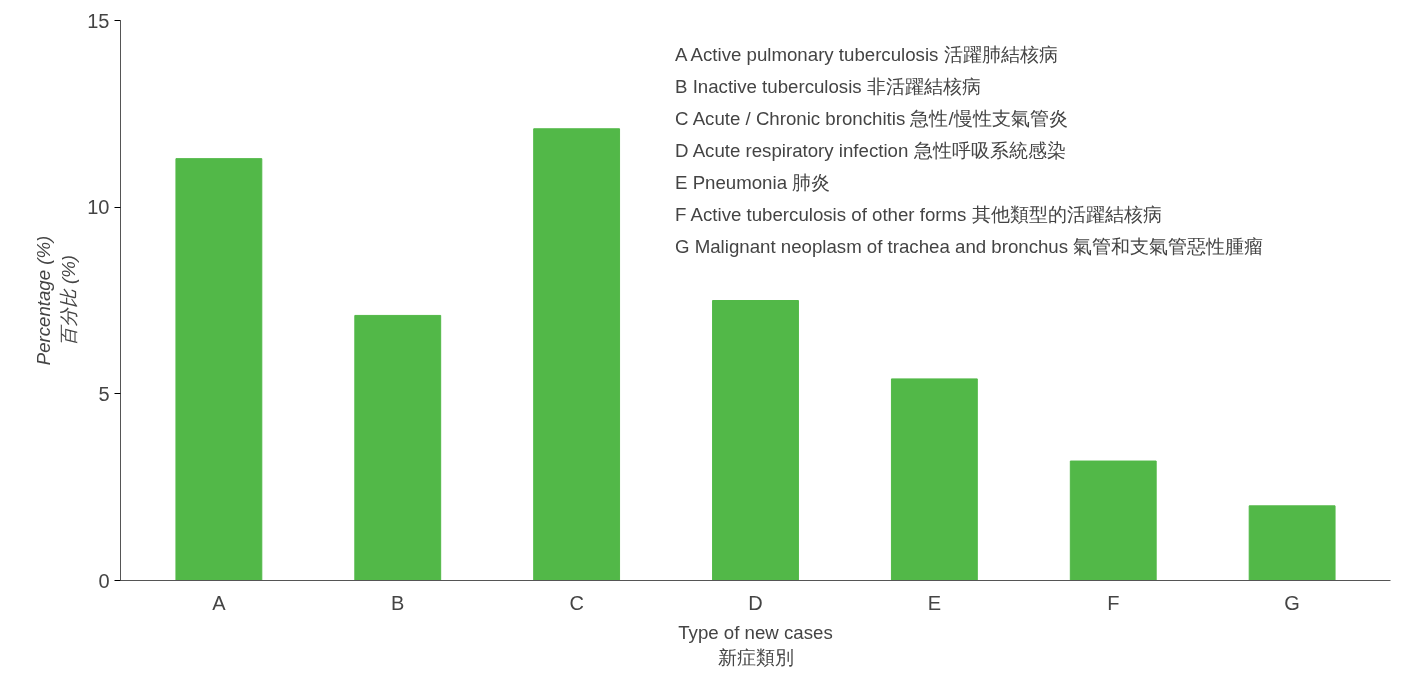 Image resolution: width=1408 pixels, height=687 pixels. Describe the element at coordinates (870, 150) in the screenshot. I see `annotation: D Acute respiratory infection 急性呼吸系統感染` at that location.